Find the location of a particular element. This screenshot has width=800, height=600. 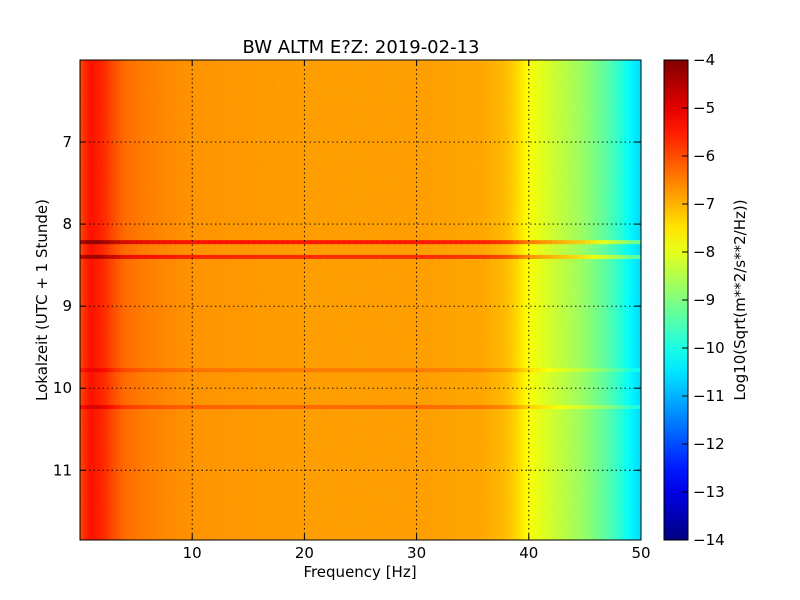

colorbar-tick-label: −5 is located at coordinates (704, 108).